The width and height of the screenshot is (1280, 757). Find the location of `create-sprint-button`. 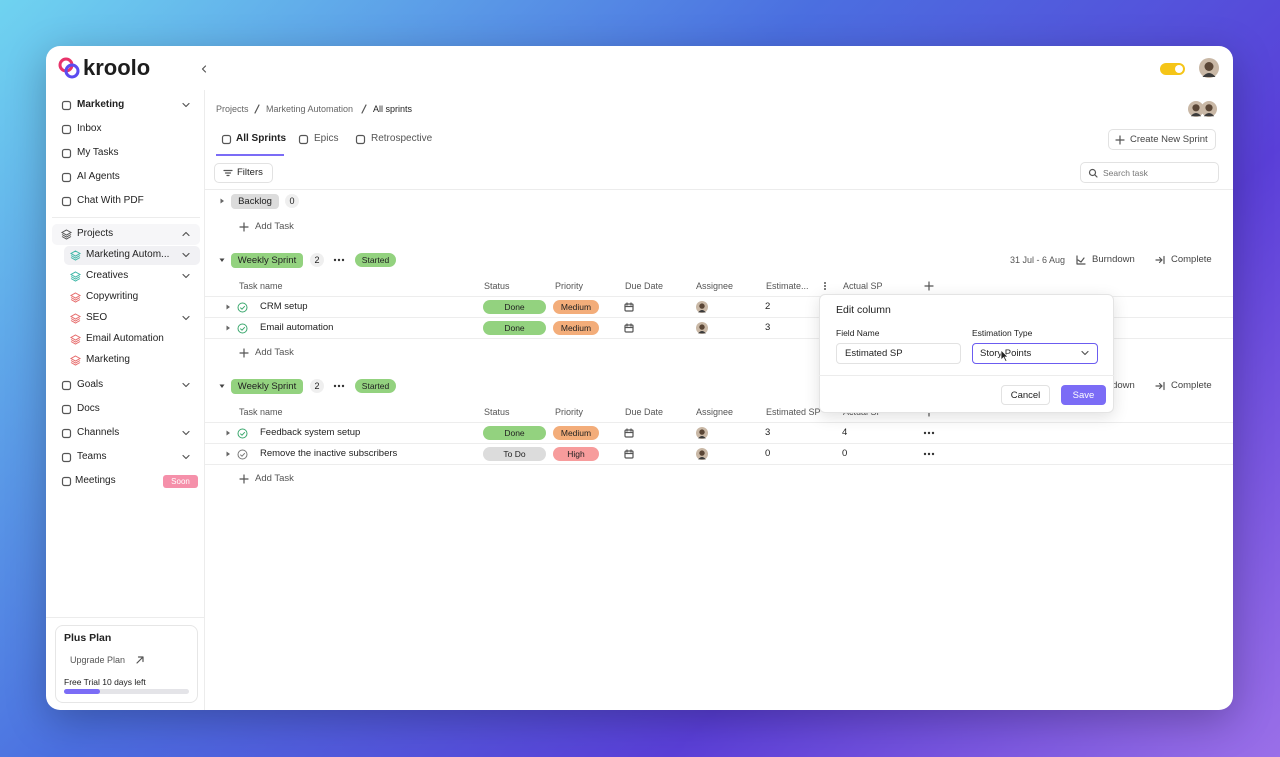

create-sprint-button is located at coordinates (1162, 139).